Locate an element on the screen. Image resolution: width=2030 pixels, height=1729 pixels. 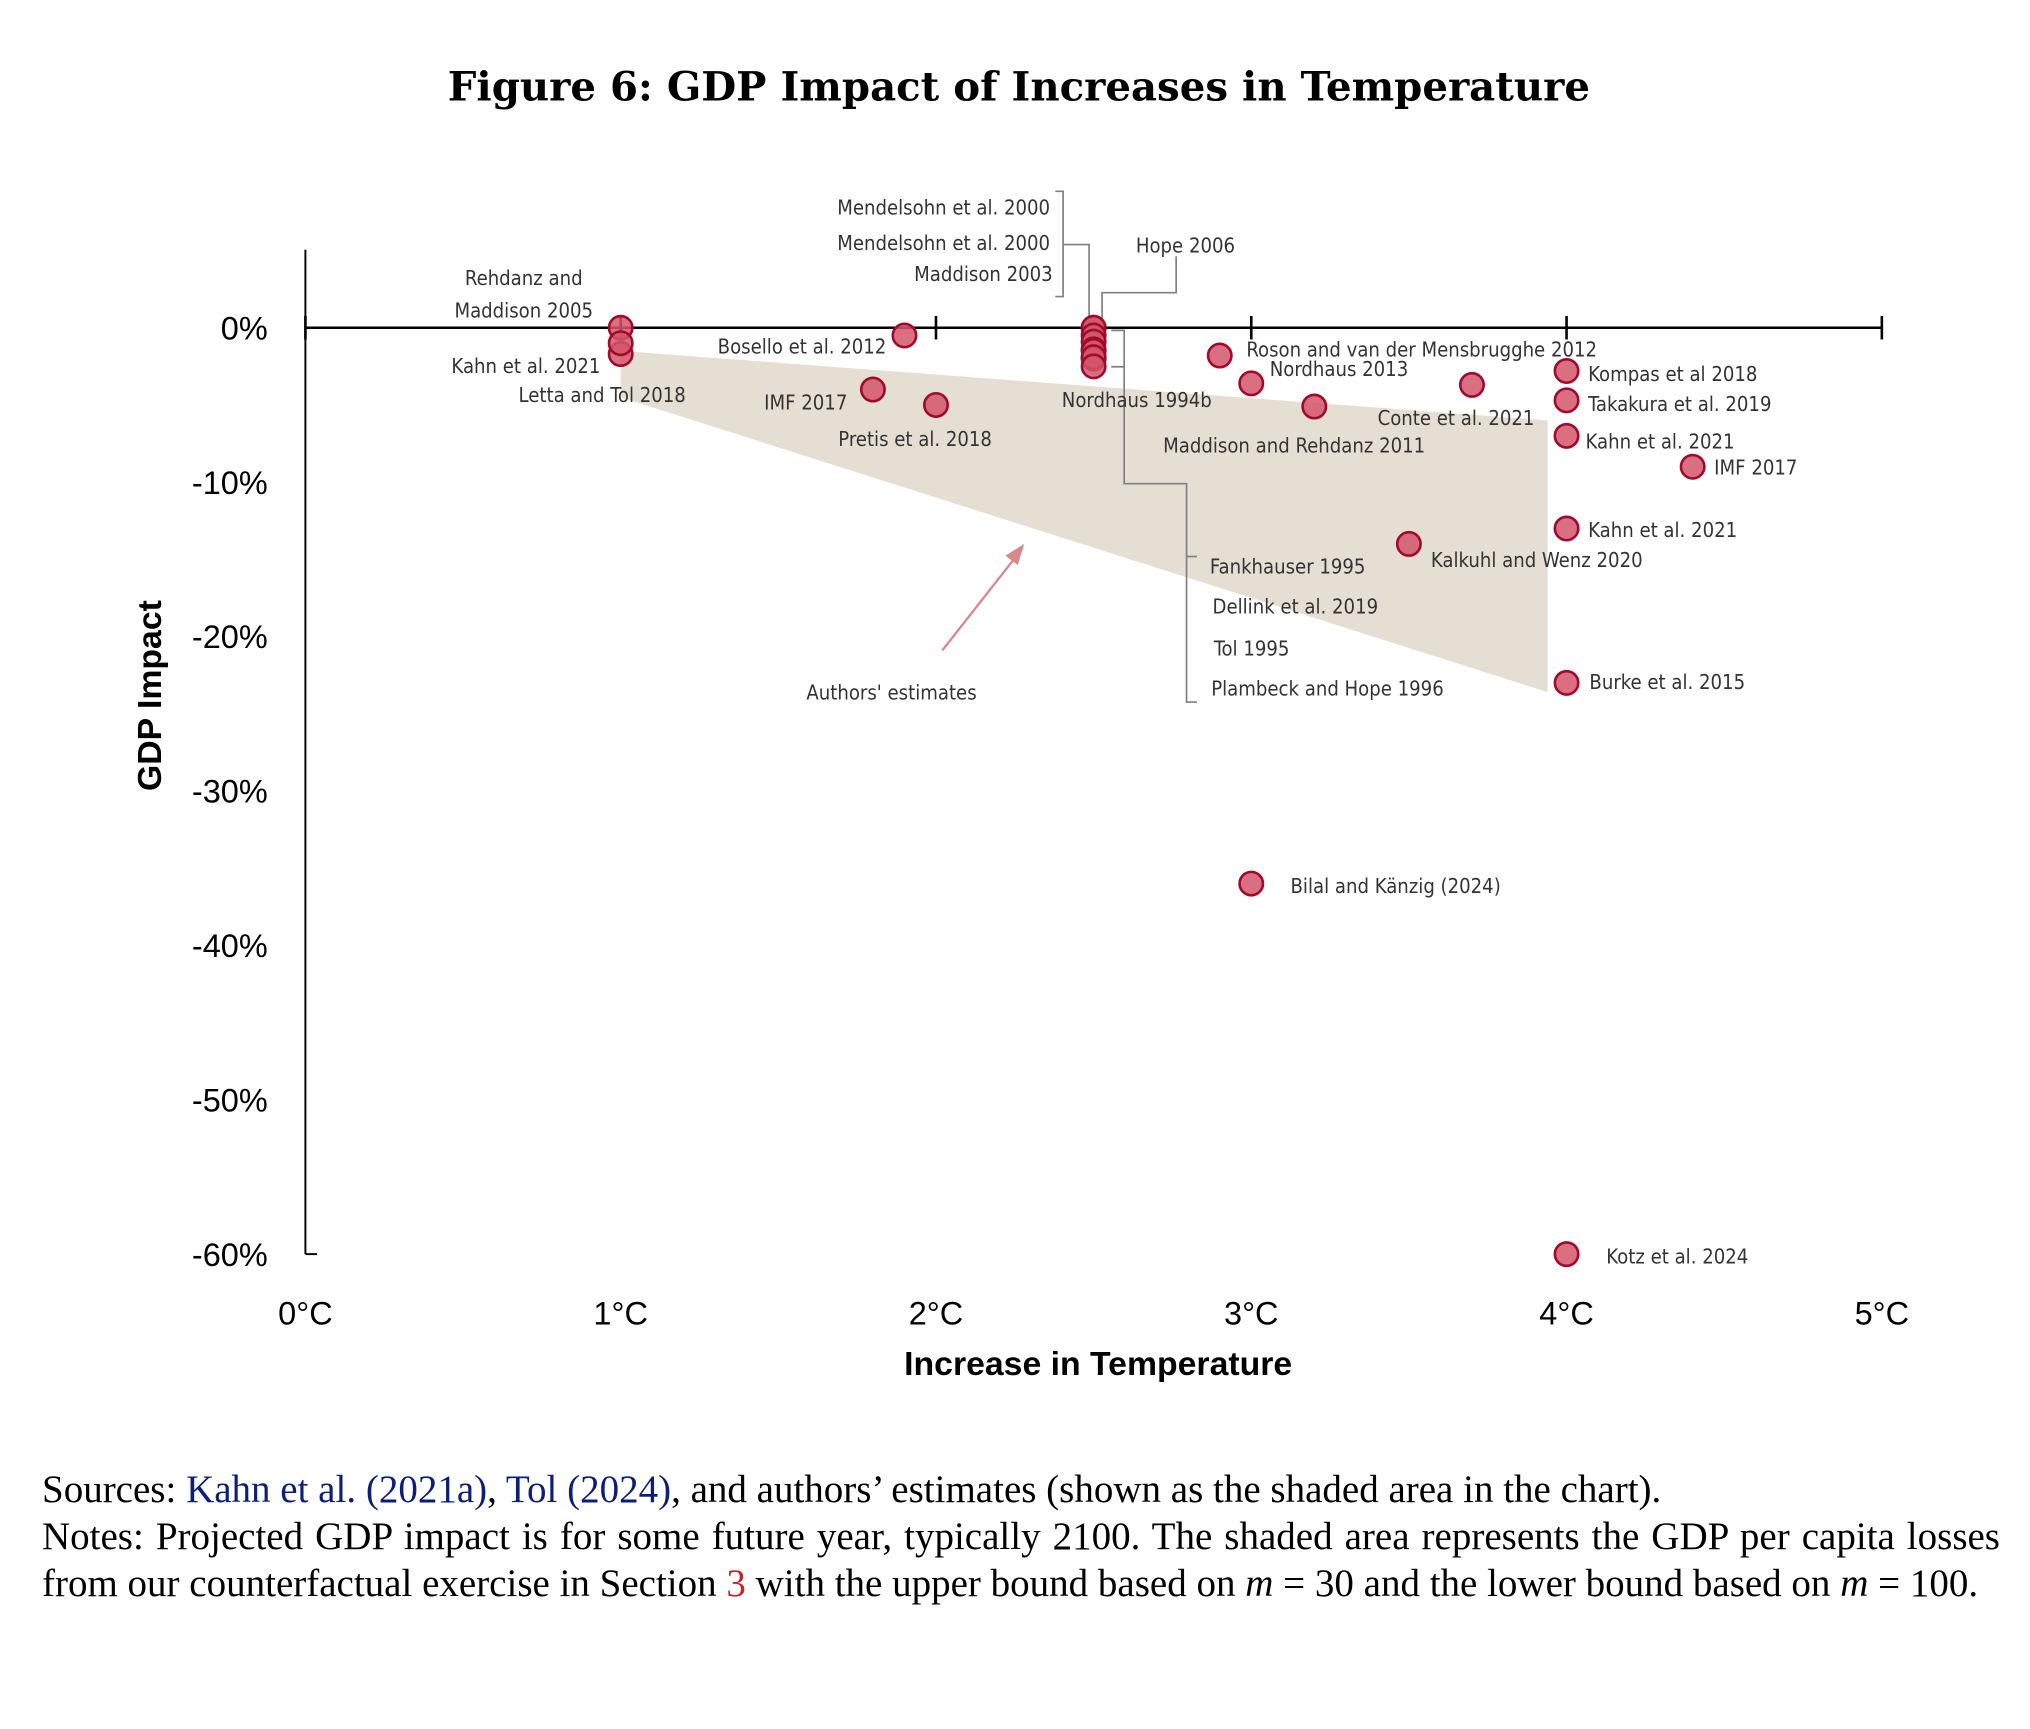
point-label-line: Rehdanz and is located at coordinates (524, 278).